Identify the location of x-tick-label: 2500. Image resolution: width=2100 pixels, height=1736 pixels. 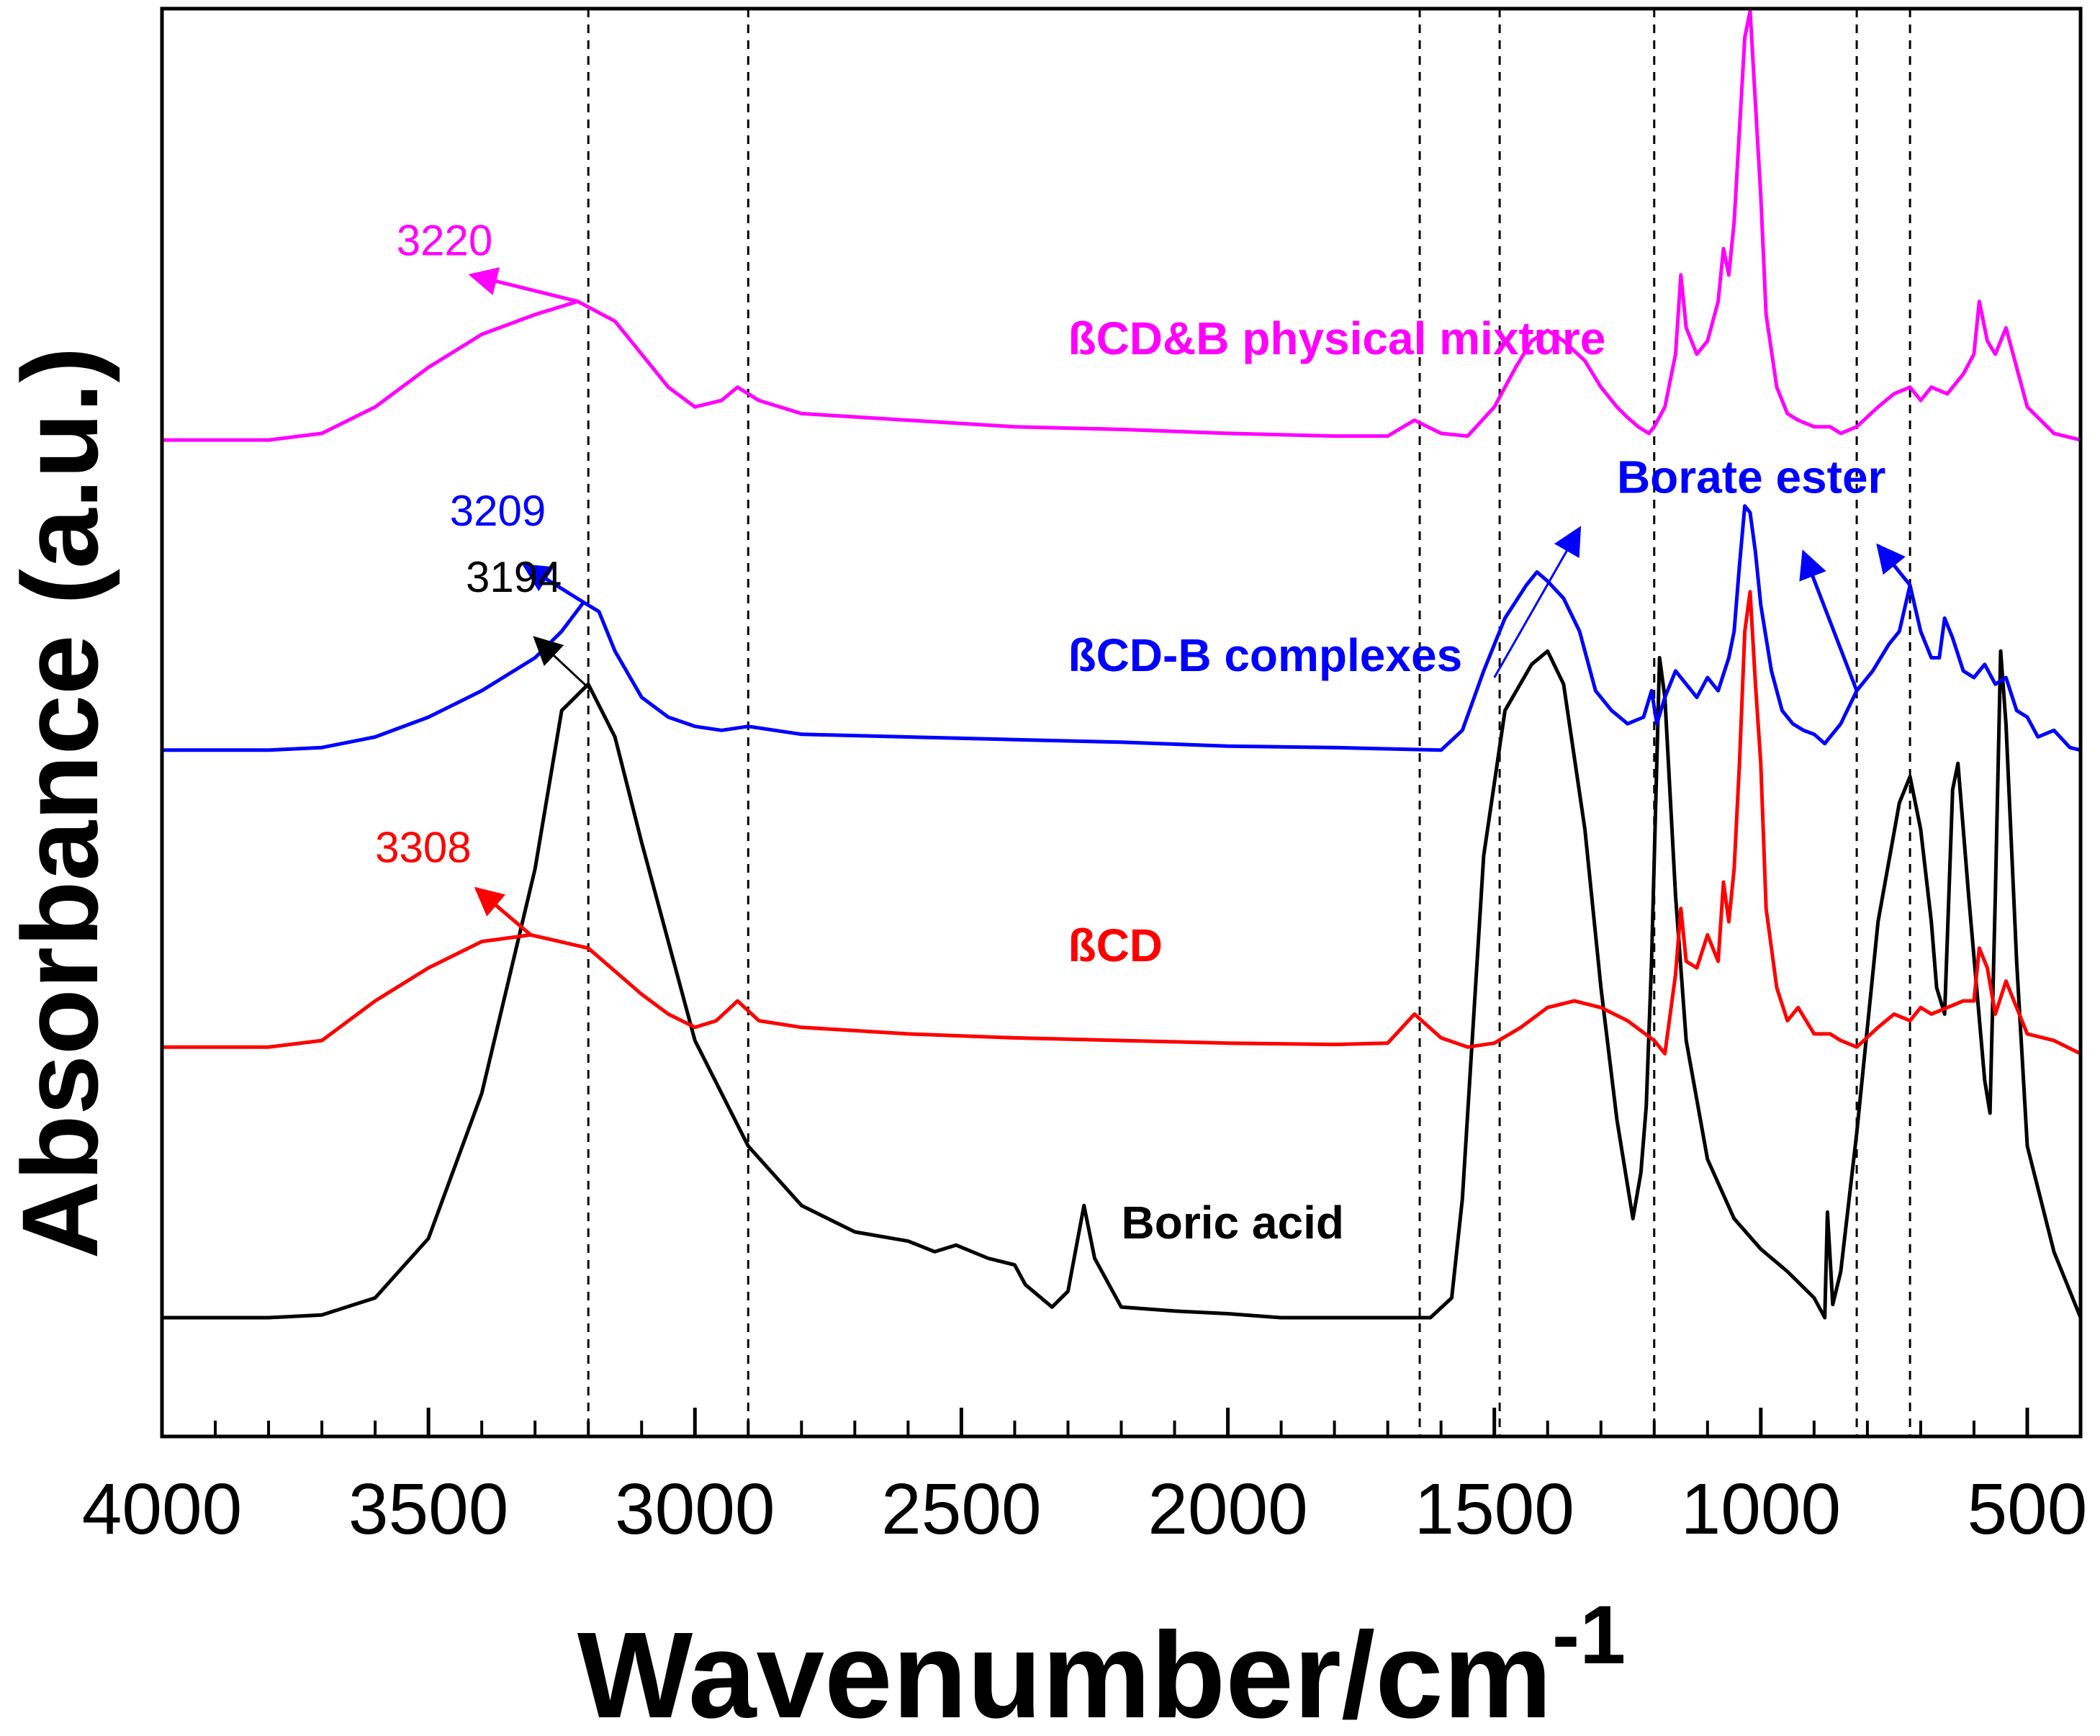
(961, 1509).